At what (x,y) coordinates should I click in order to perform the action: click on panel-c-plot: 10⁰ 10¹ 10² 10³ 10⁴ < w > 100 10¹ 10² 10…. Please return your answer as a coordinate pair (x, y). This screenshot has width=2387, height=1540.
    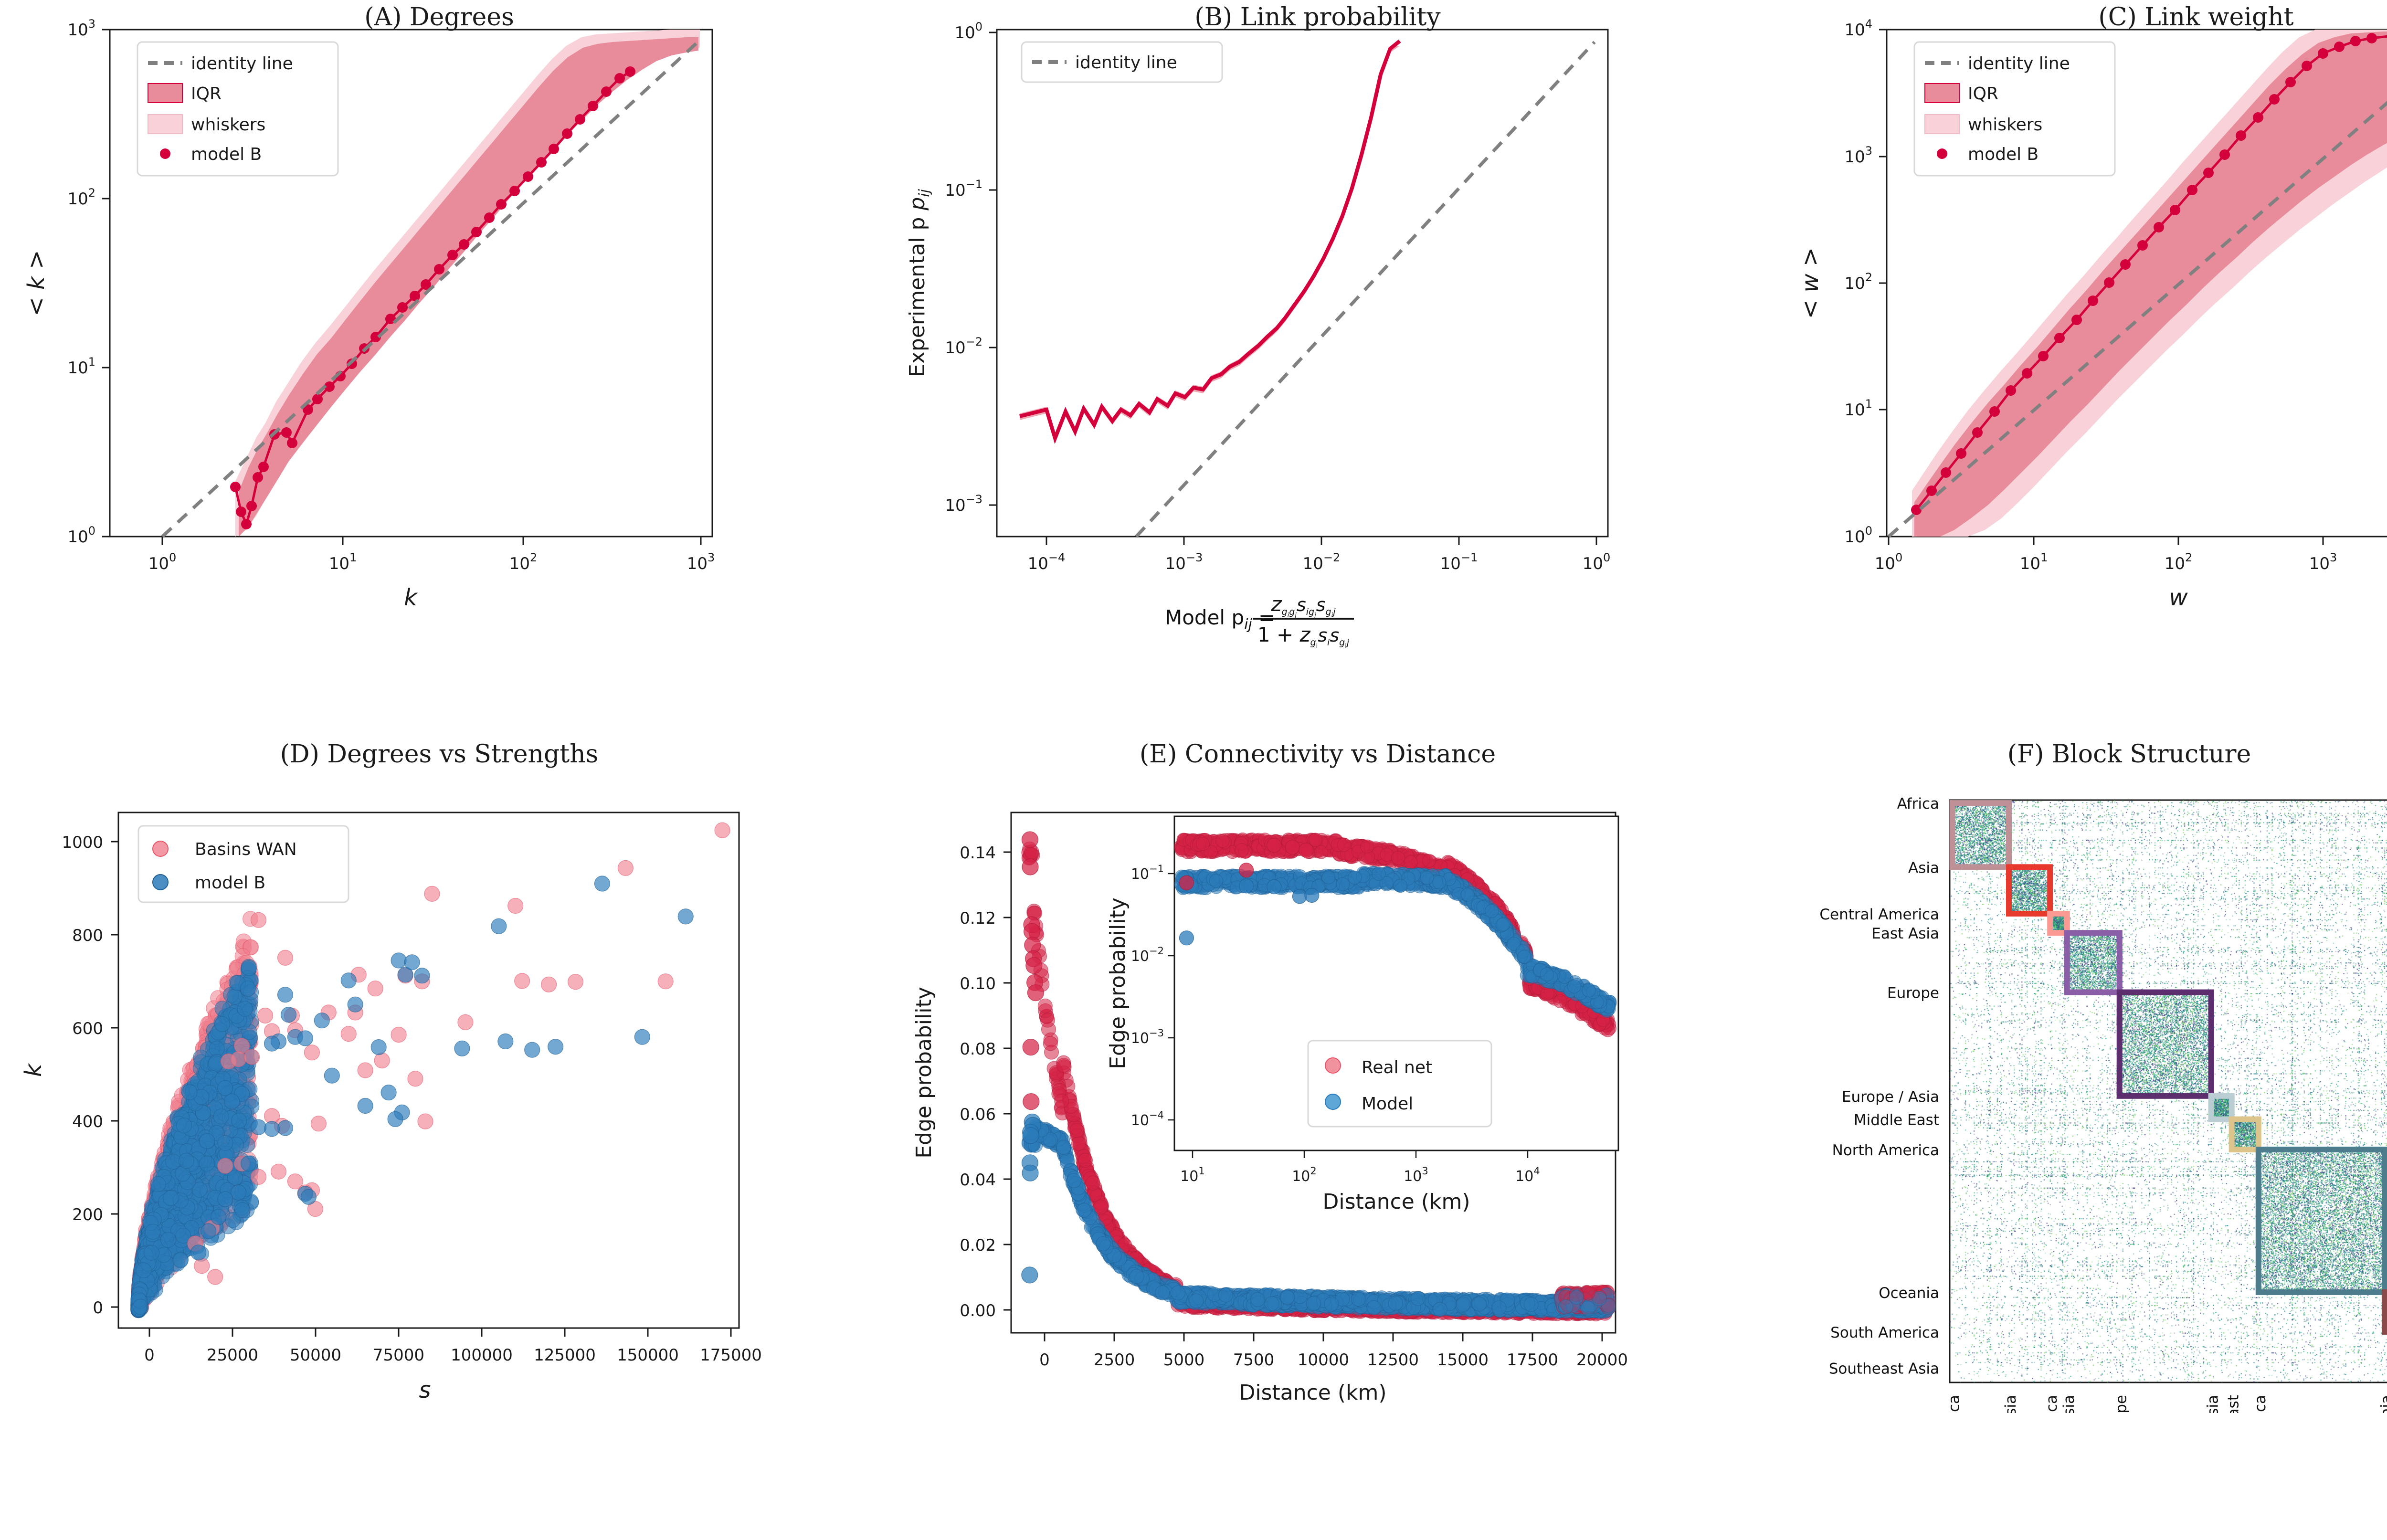
    Looking at the image, I should click on (2072, 343).